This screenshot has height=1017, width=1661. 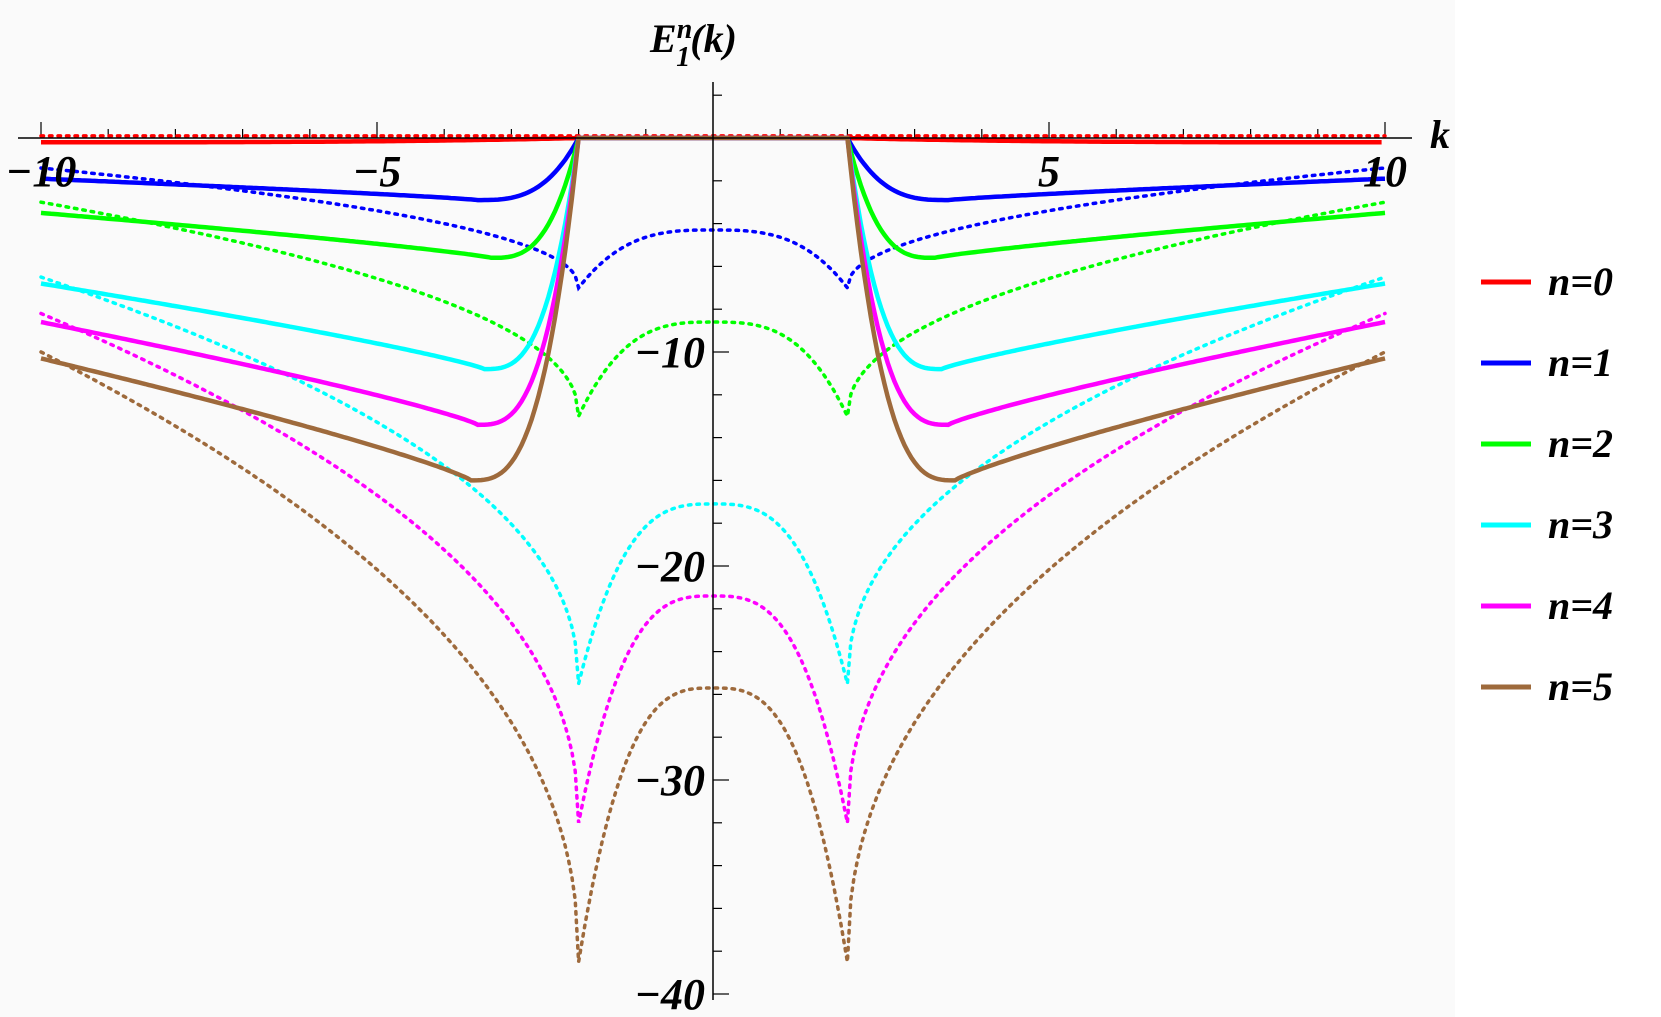 What do you see at coordinates (1580, 605) in the screenshot?
I see `legend-label-4: n=4` at bounding box center [1580, 605].